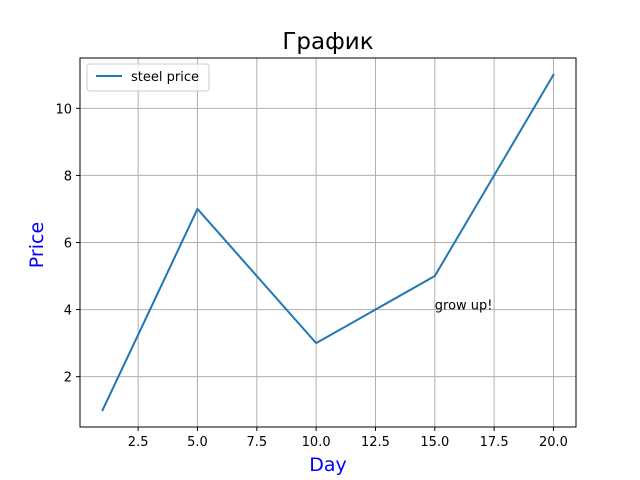  Describe the element at coordinates (68, 244) in the screenshot. I see `y-tick-label: 6` at that location.